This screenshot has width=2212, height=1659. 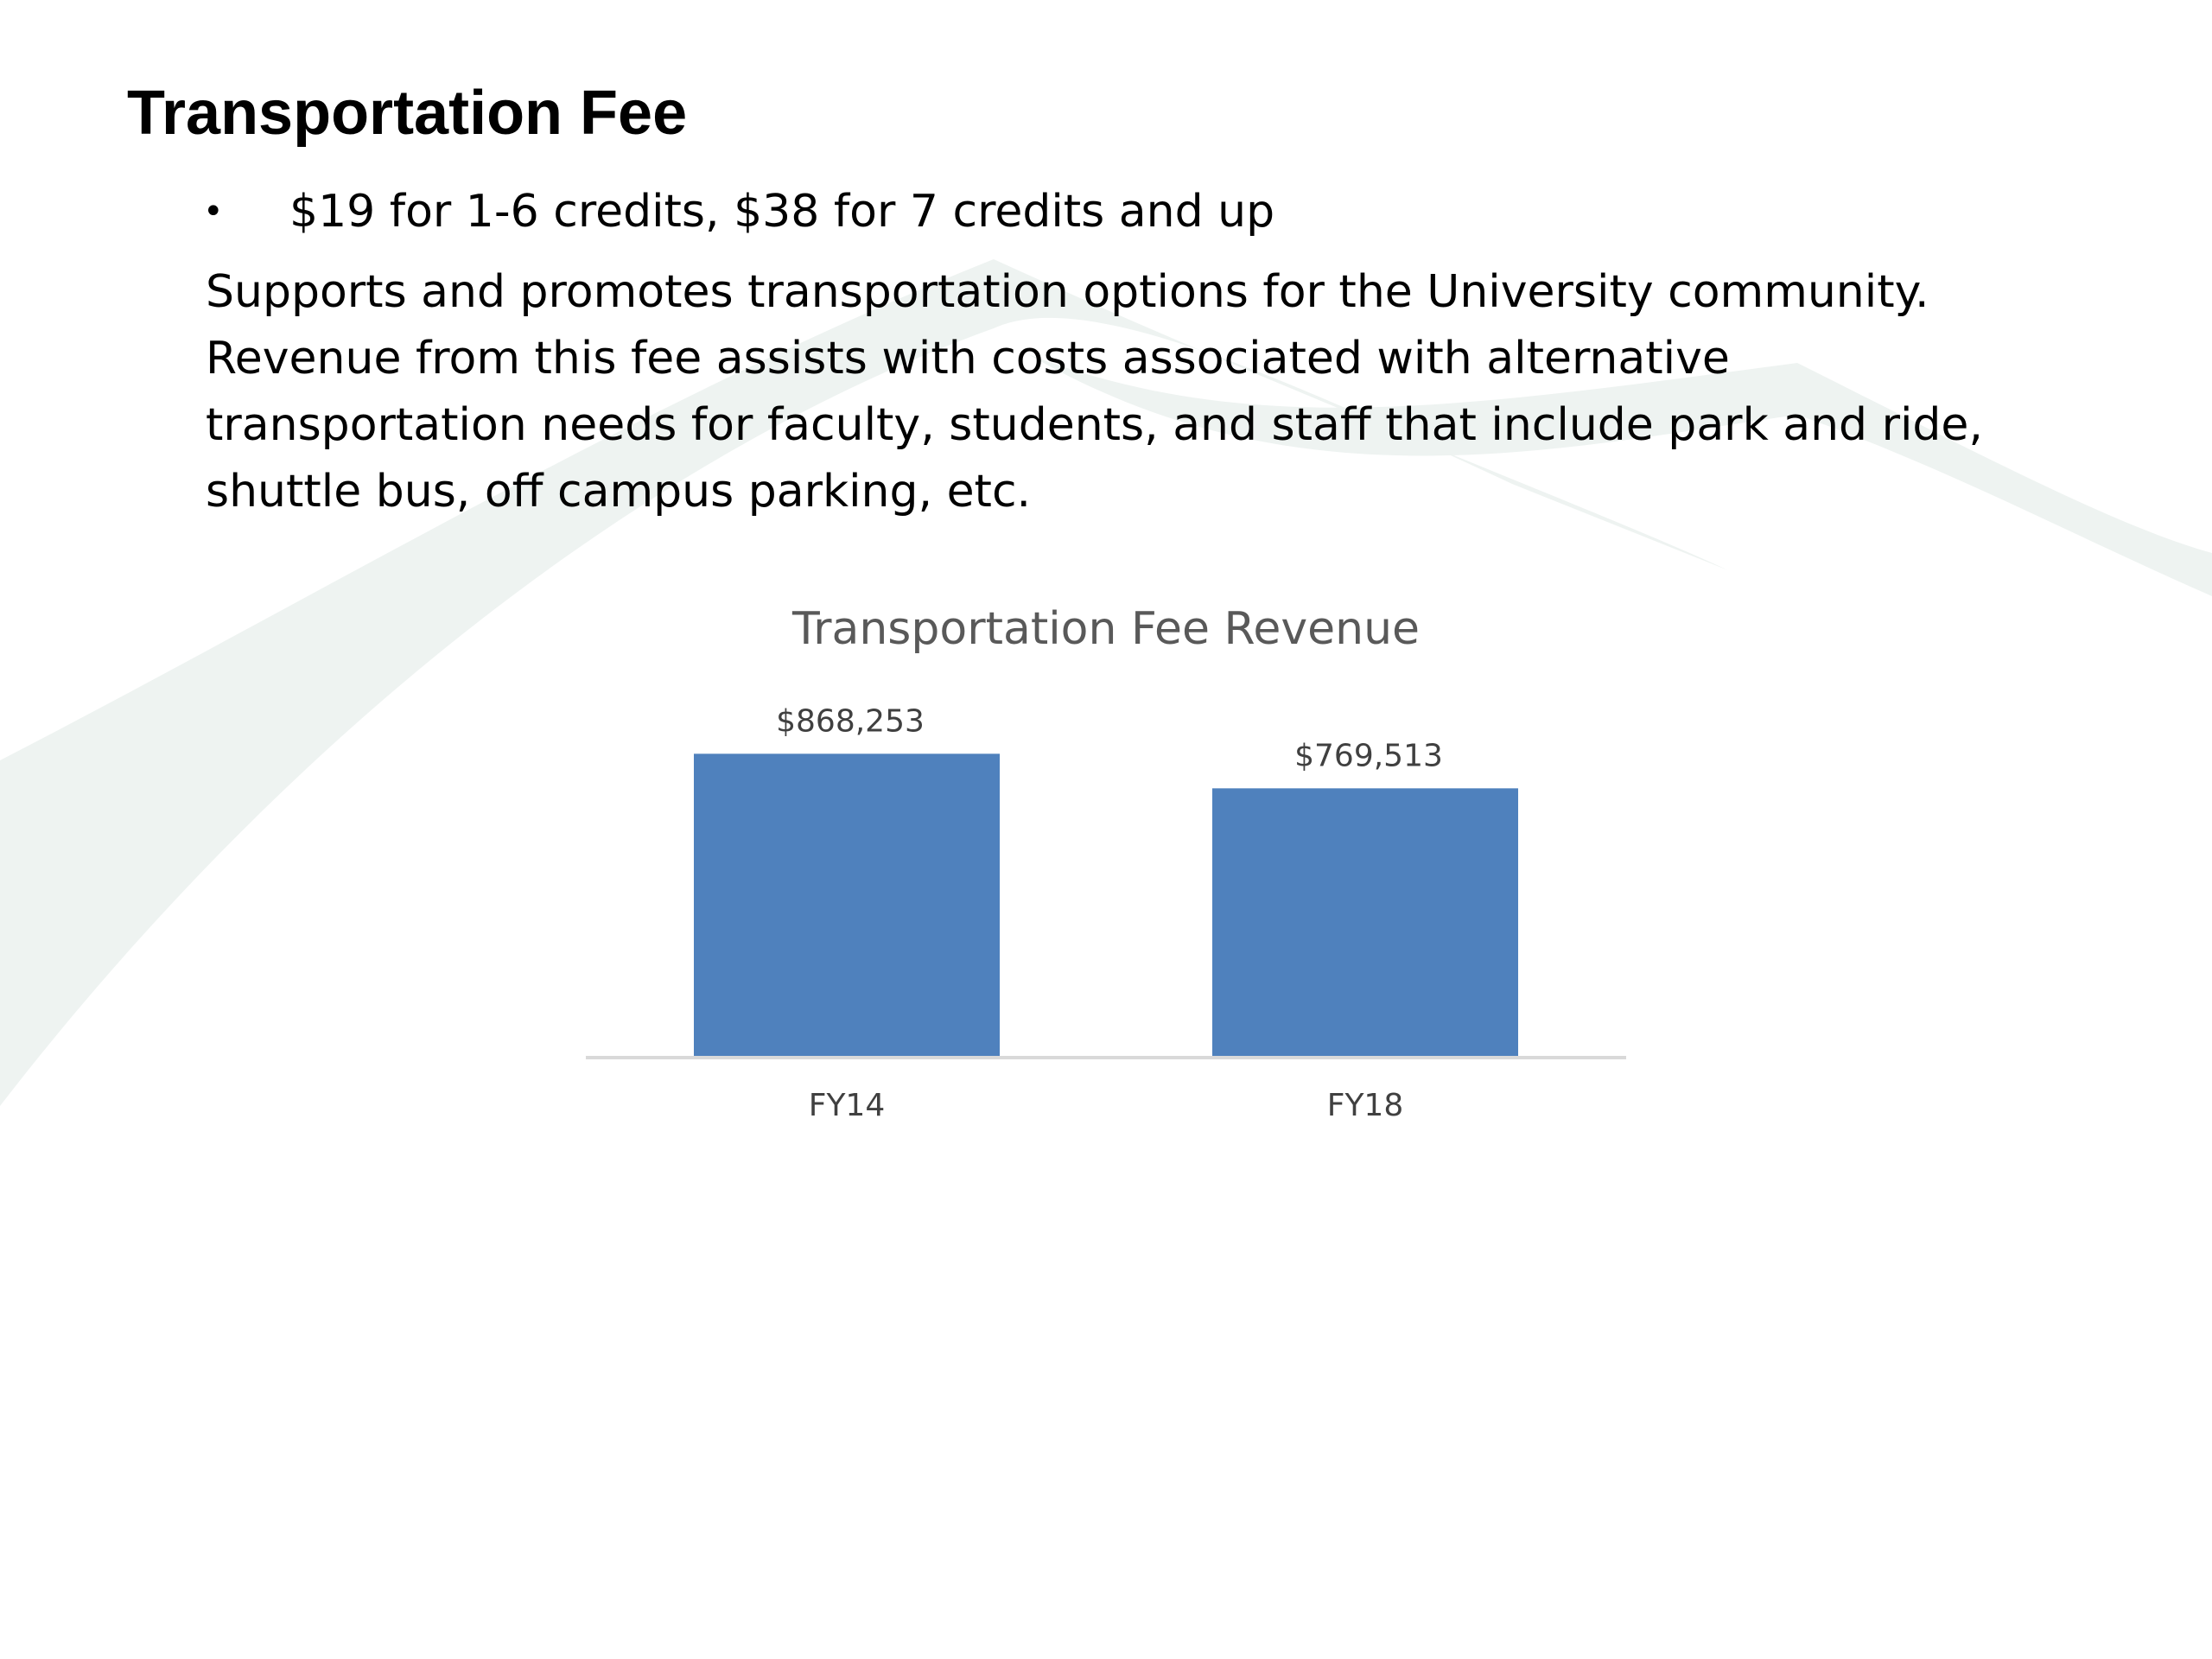 What do you see at coordinates (850, 721) in the screenshot?
I see `data-label-fy14: $868,253` at bounding box center [850, 721].